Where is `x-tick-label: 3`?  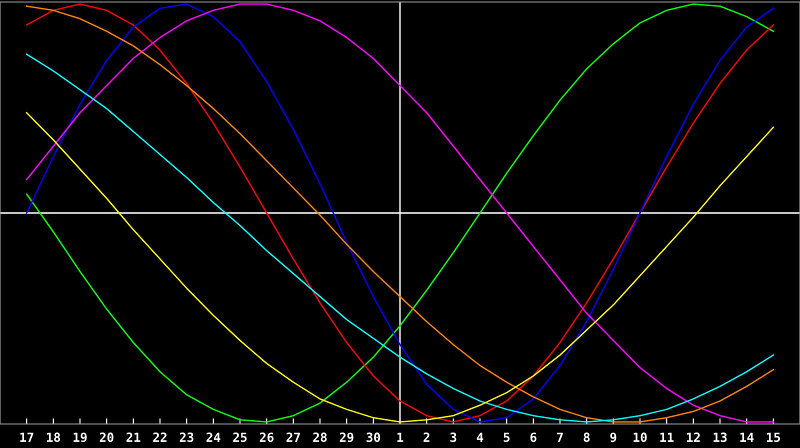 x-tick-label: 3 is located at coordinates (453, 437).